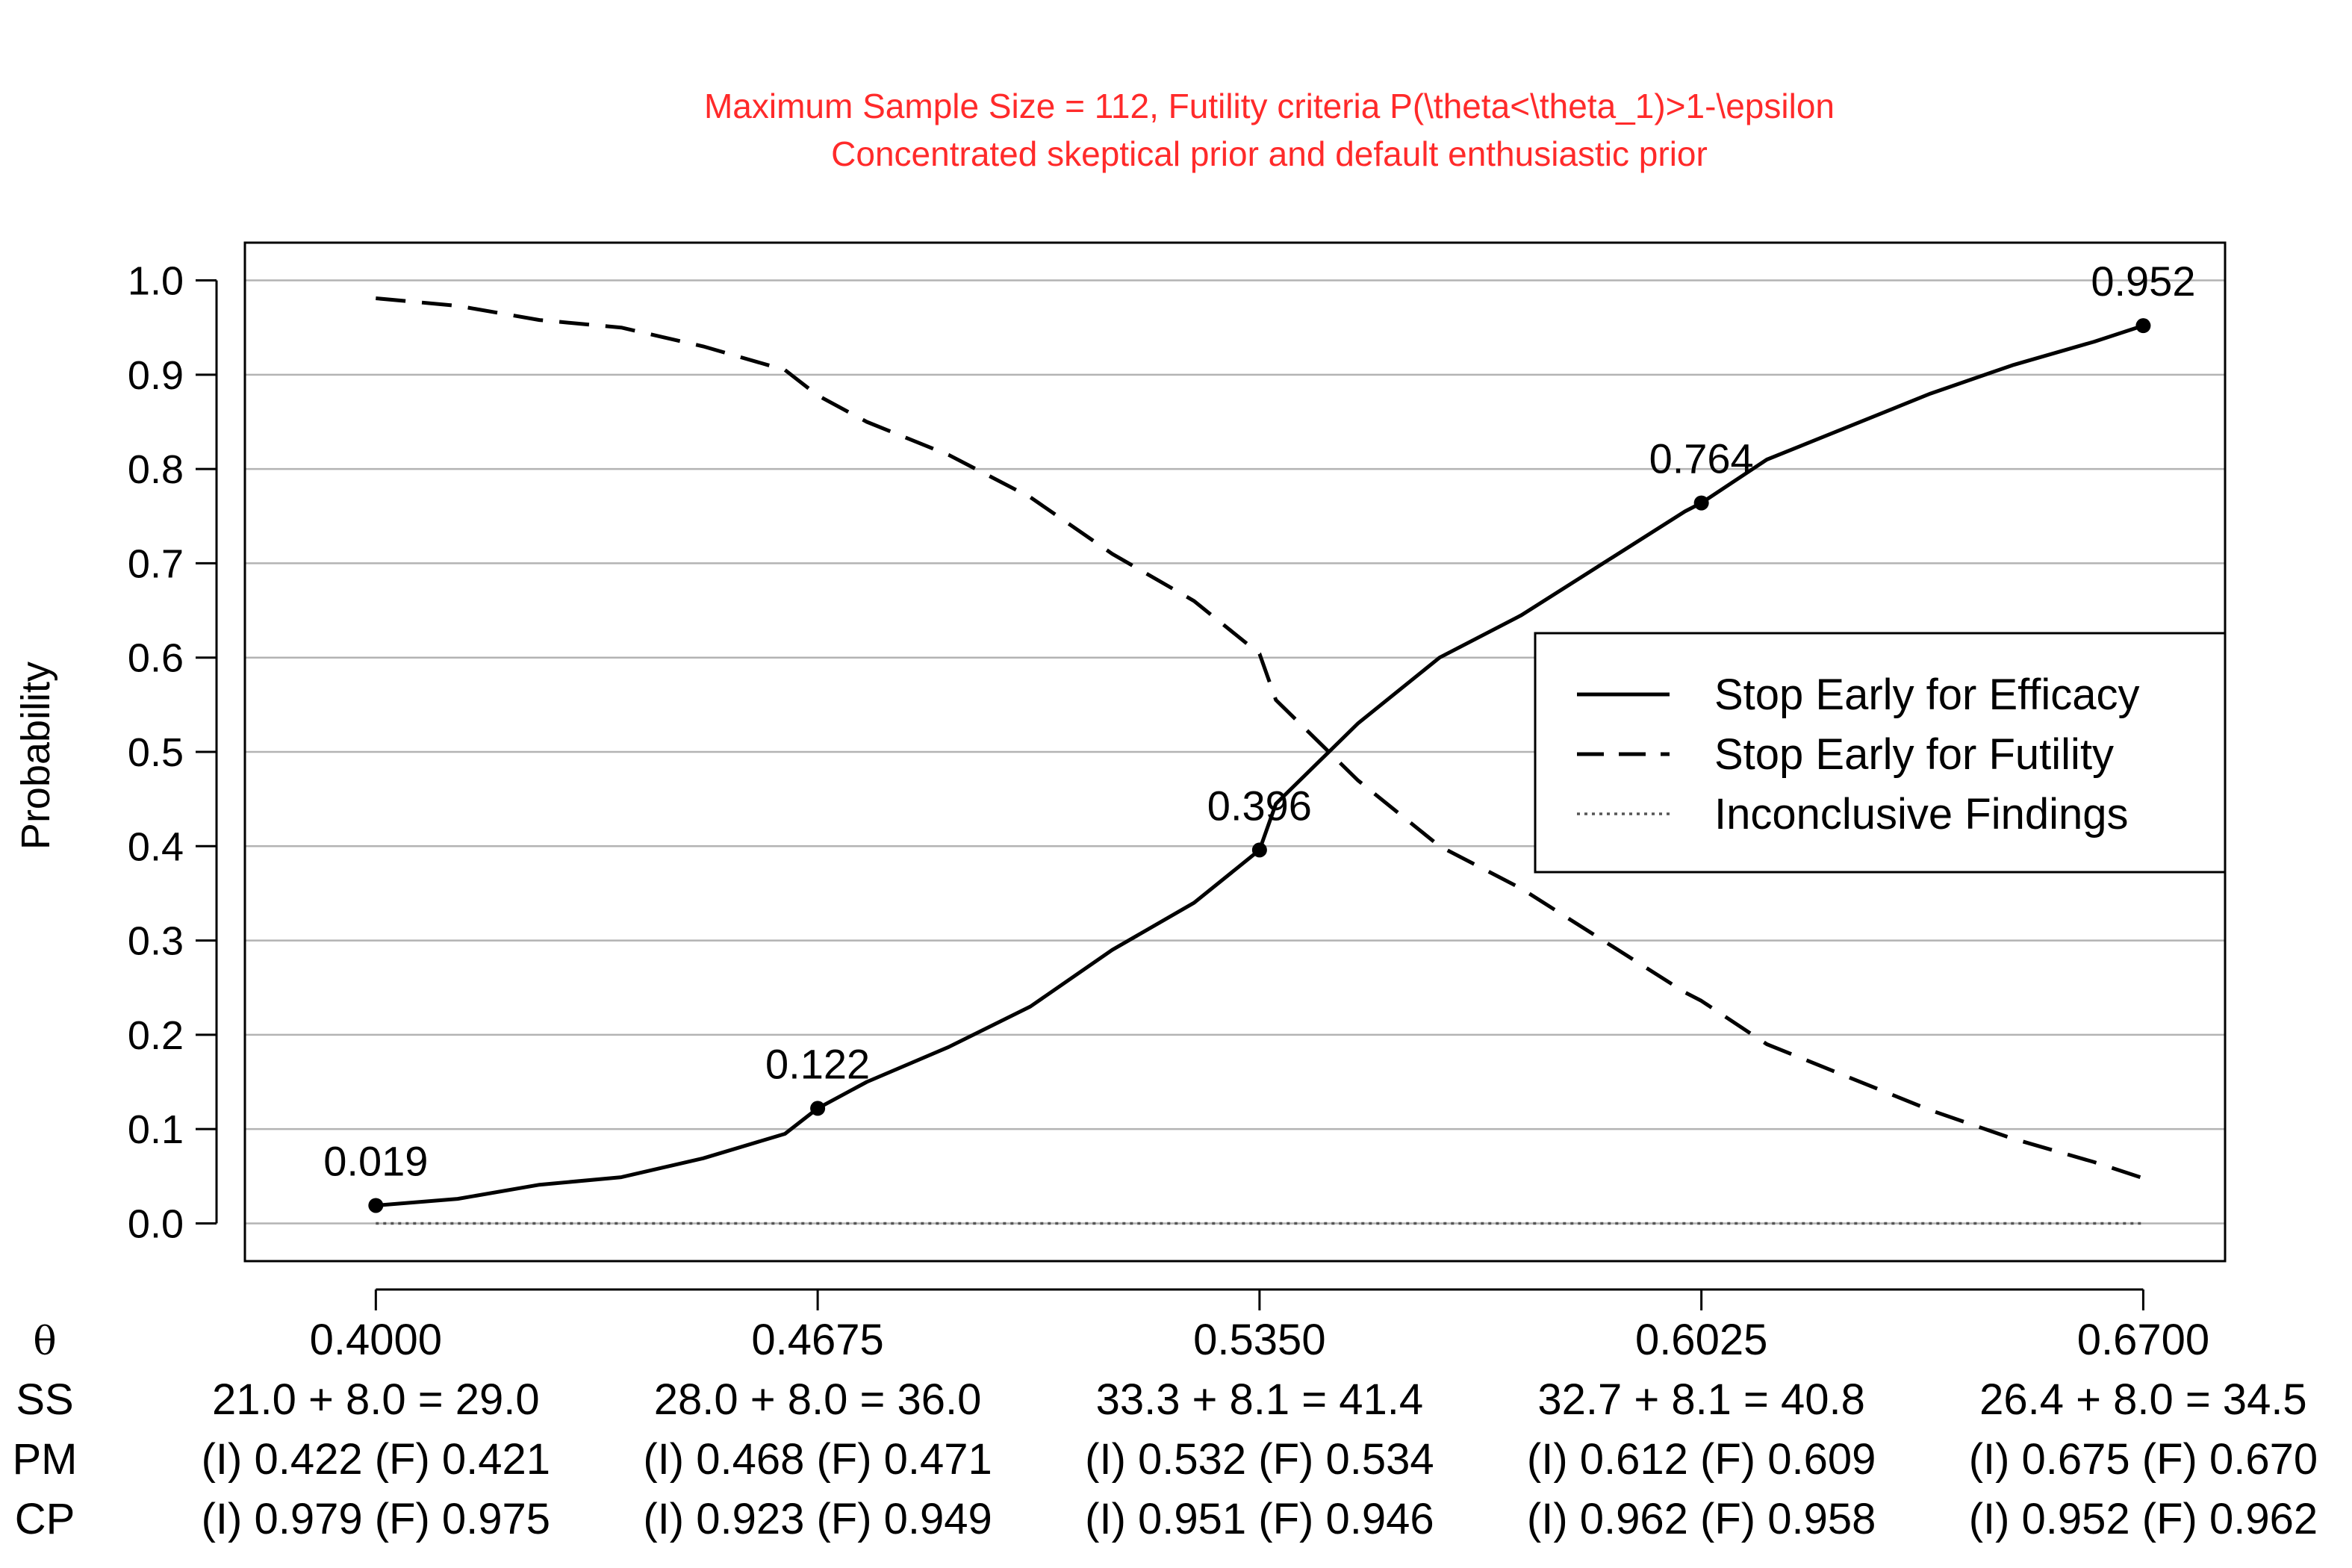 This screenshot has height=1568, width=2352. I want to click on y-tick-label: 1.0, so click(156, 281).